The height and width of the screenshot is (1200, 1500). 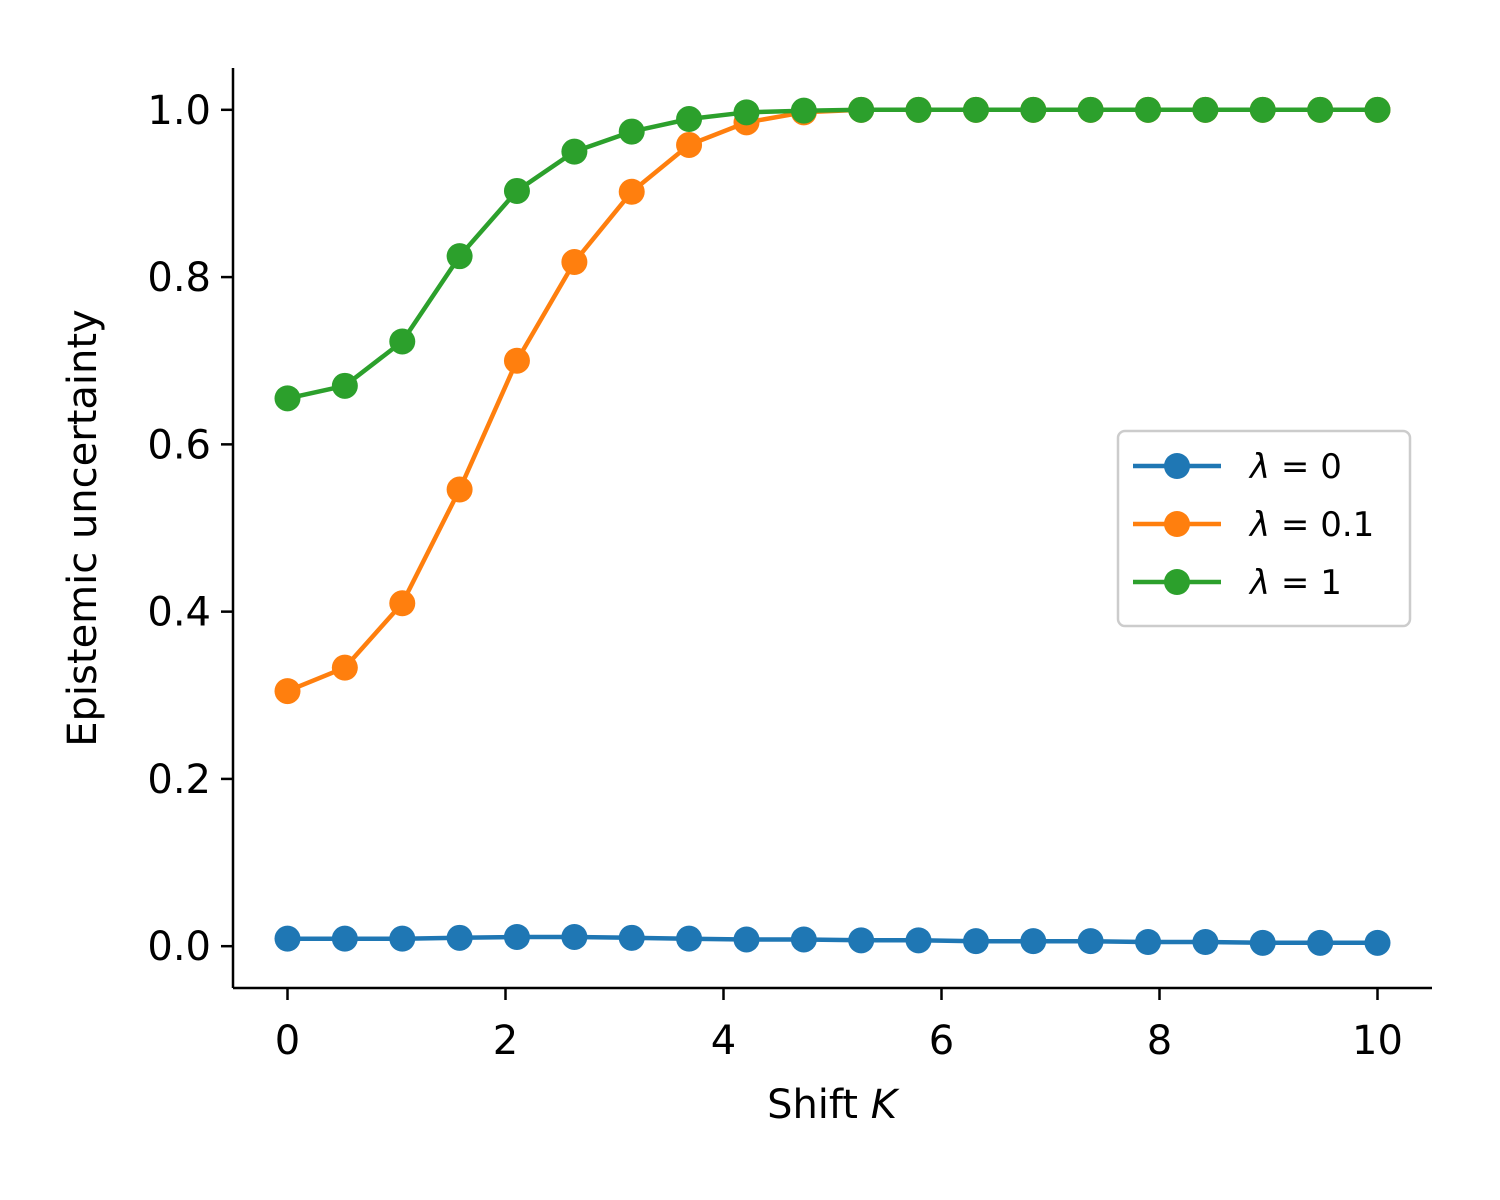 What do you see at coordinates (1311, 525) in the screenshot?
I see `legend-label: λ = 0.1` at bounding box center [1311, 525].